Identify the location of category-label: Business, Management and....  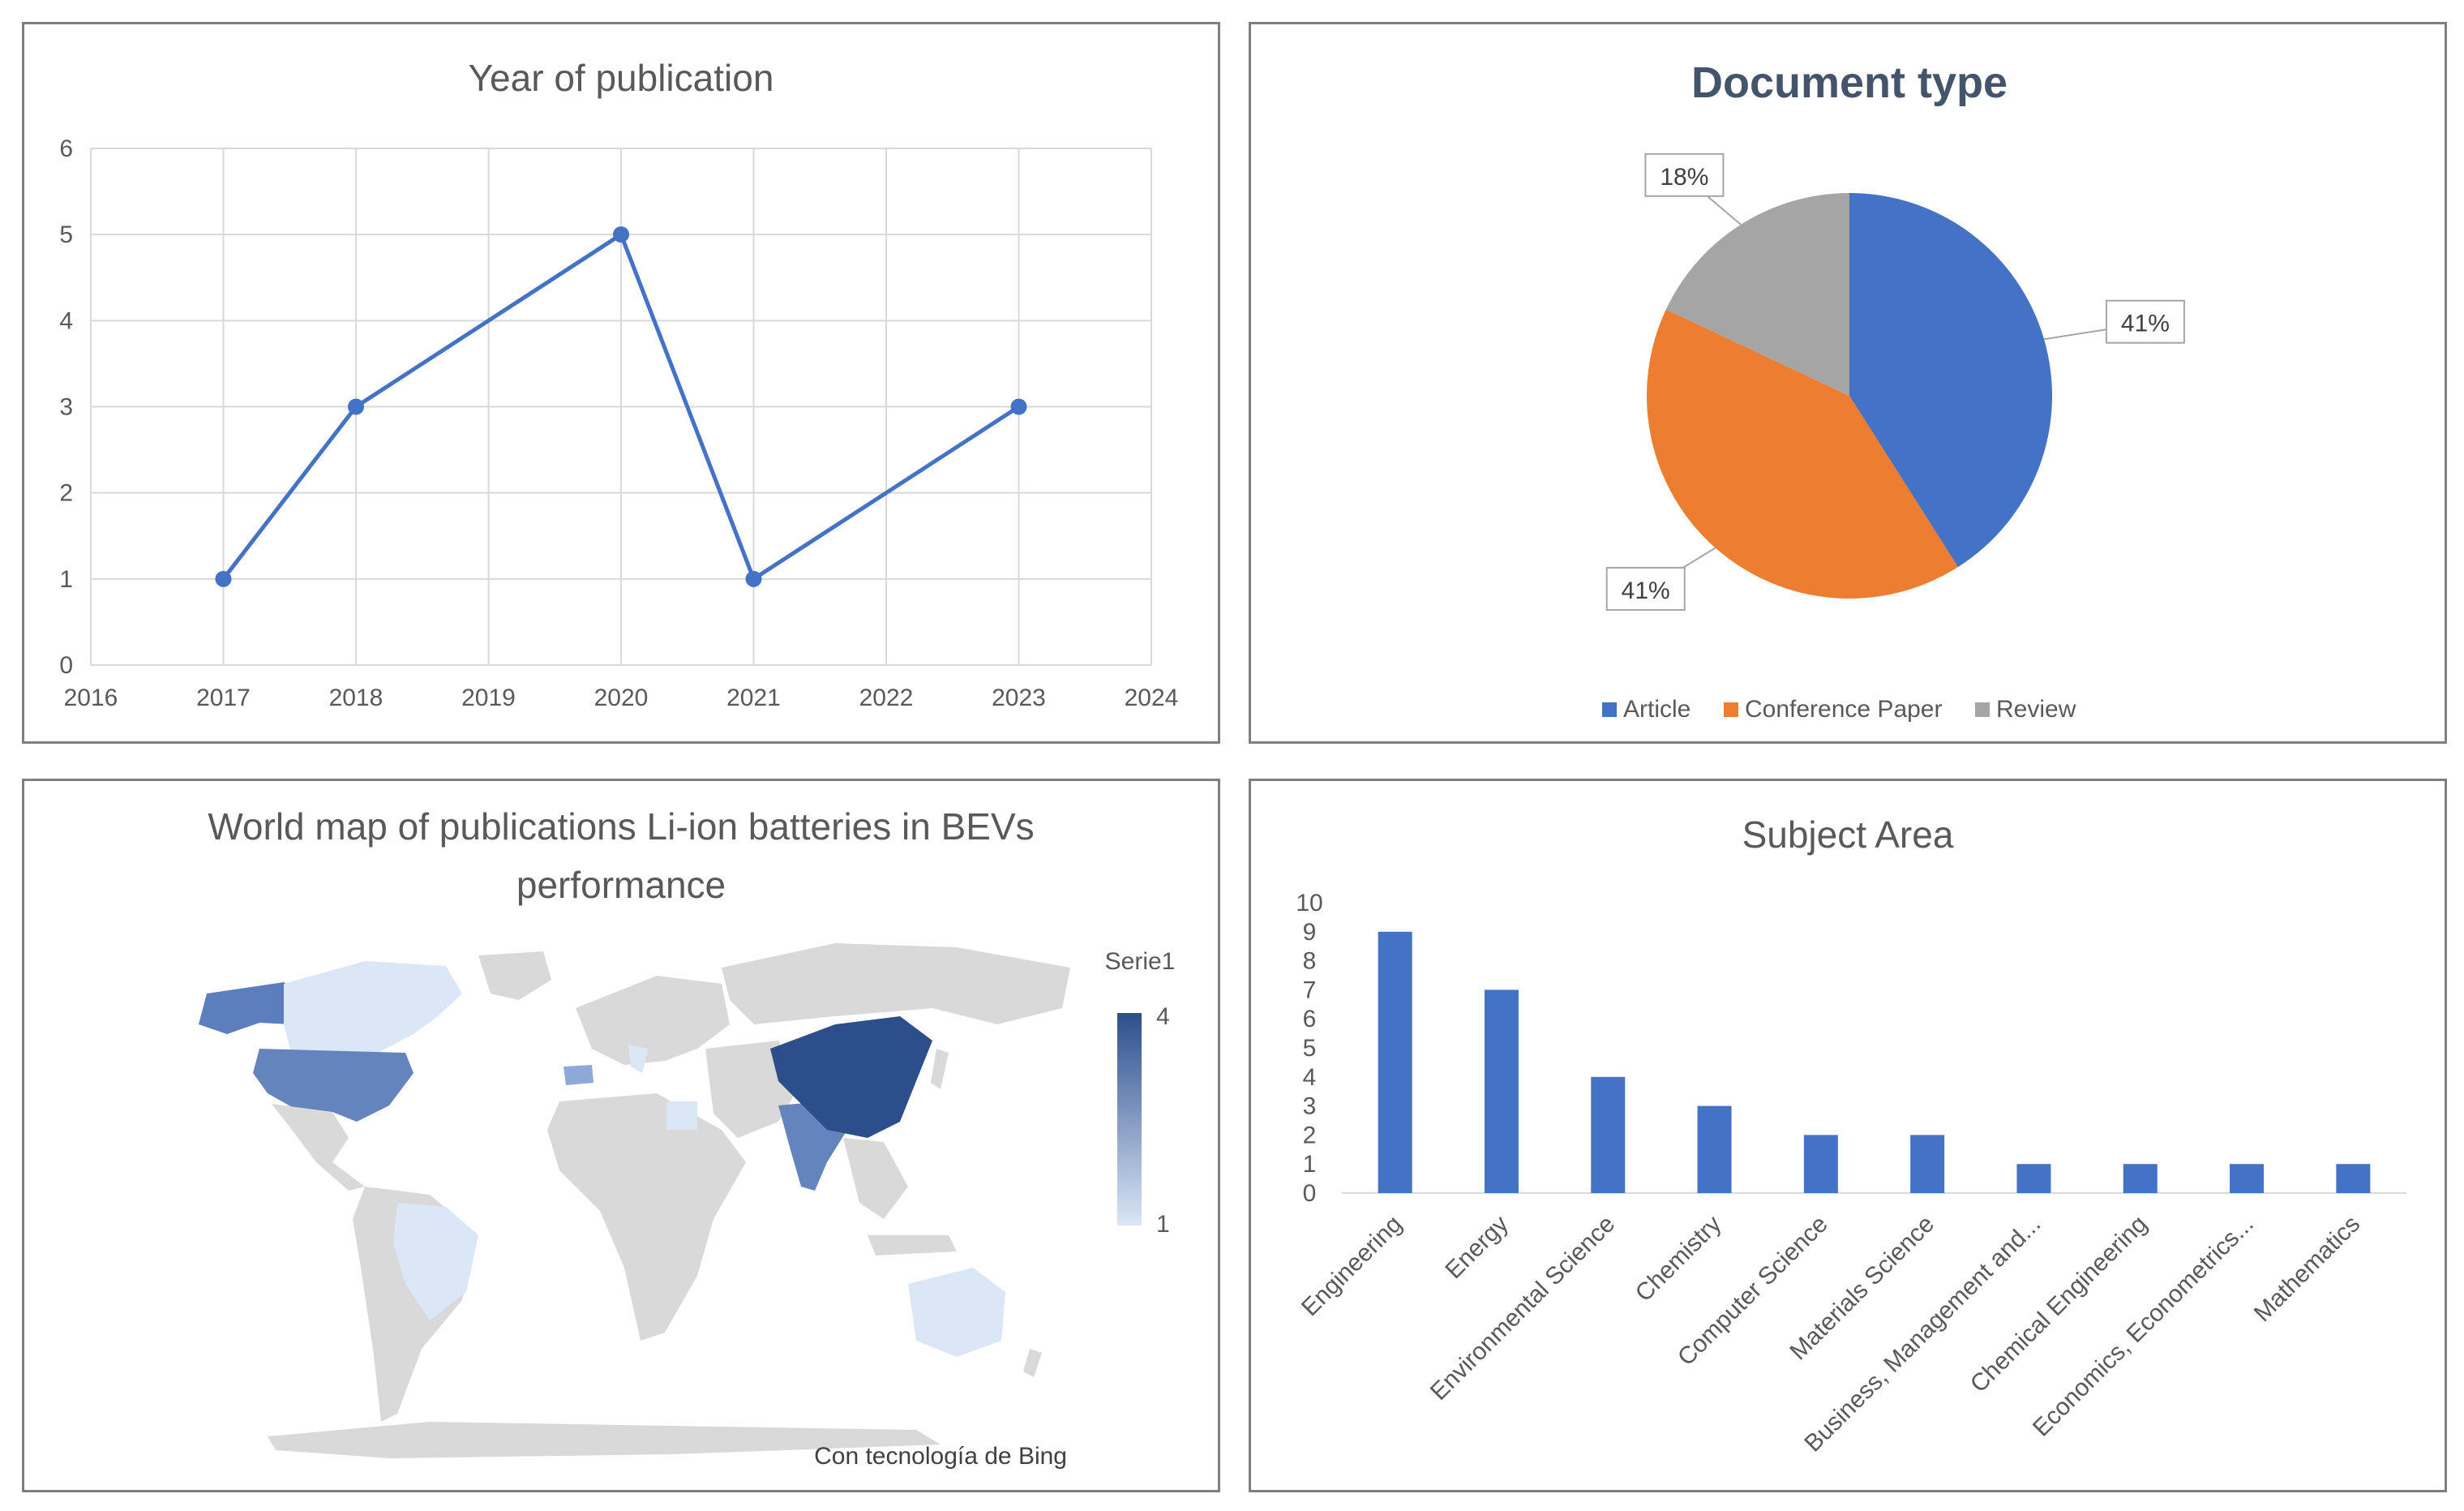
(1922, 1334).